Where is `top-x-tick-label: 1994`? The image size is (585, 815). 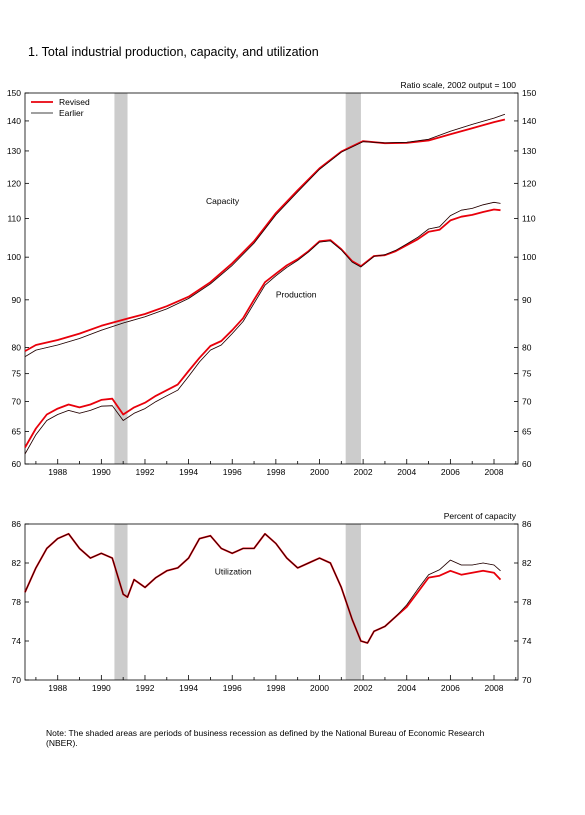 top-x-tick-label: 1994 is located at coordinates (188, 472).